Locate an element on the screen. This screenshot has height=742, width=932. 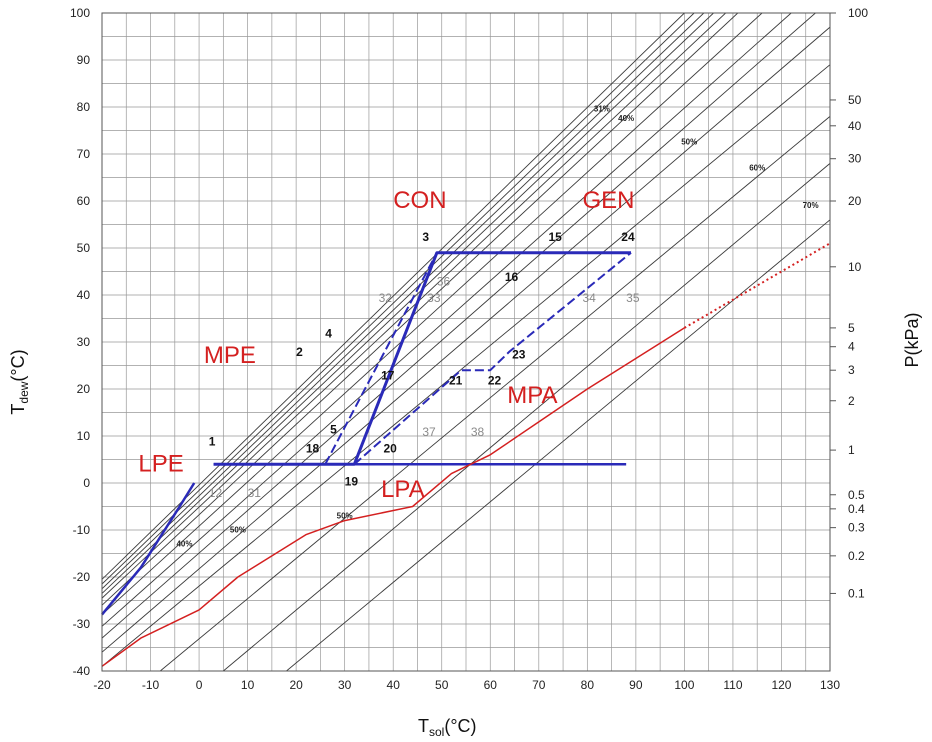
x-tick-label: 120 is located at coordinates (781, 685).